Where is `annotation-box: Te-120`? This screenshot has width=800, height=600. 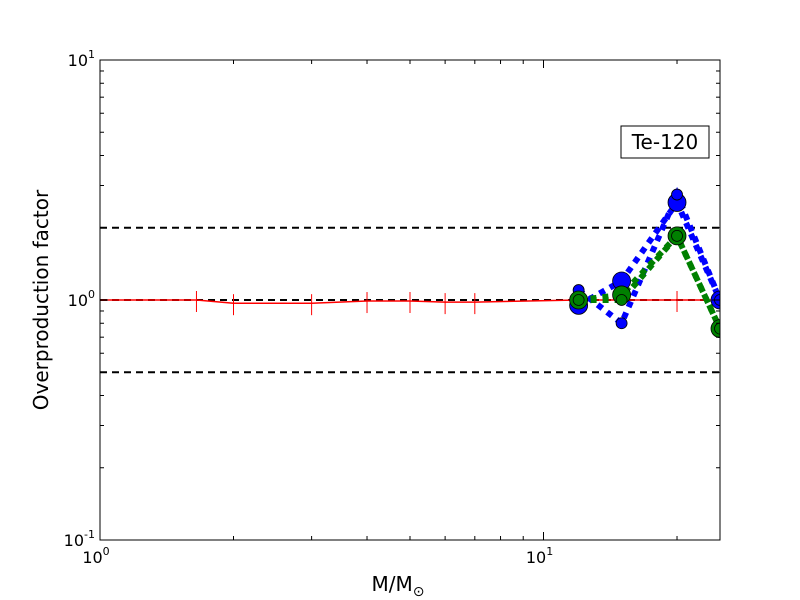 annotation-box: Te-120 is located at coordinates (665, 142).